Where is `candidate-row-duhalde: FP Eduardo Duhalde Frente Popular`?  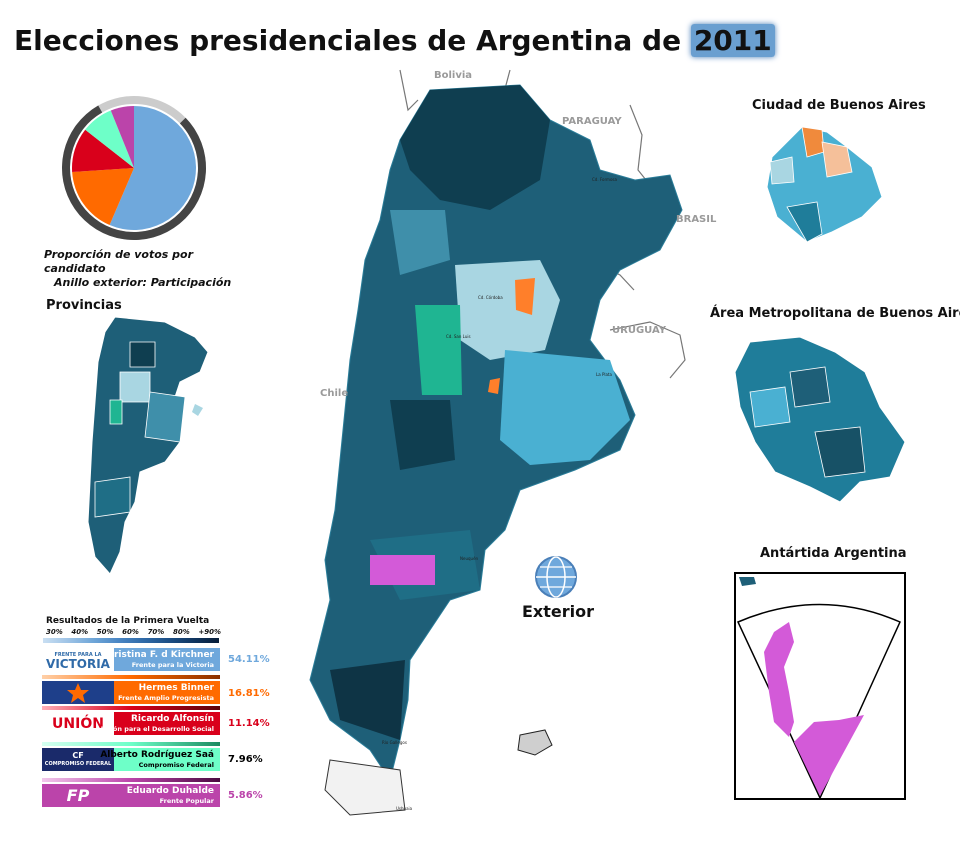 candidate-row-duhalde: FP Eduardo Duhalde Frente Popular is located at coordinates (131, 792).